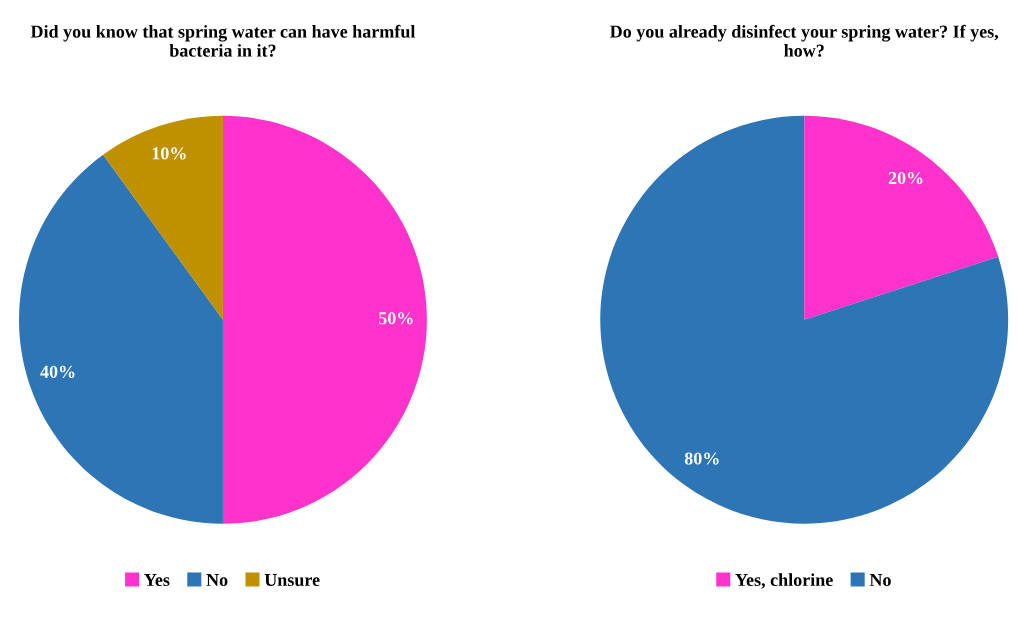 This screenshot has height=621, width=1018. I want to click on data-label: 50%, so click(395, 318).